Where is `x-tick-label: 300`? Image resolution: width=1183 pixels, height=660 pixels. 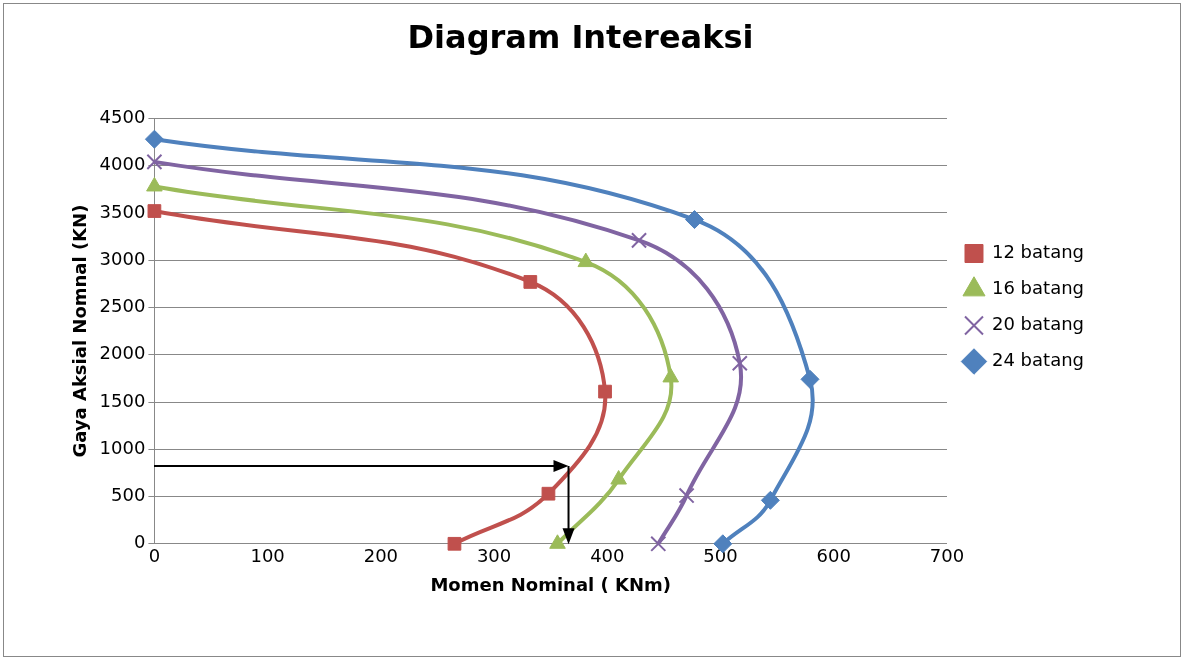
x-tick-label: 300 is located at coordinates (494, 556).